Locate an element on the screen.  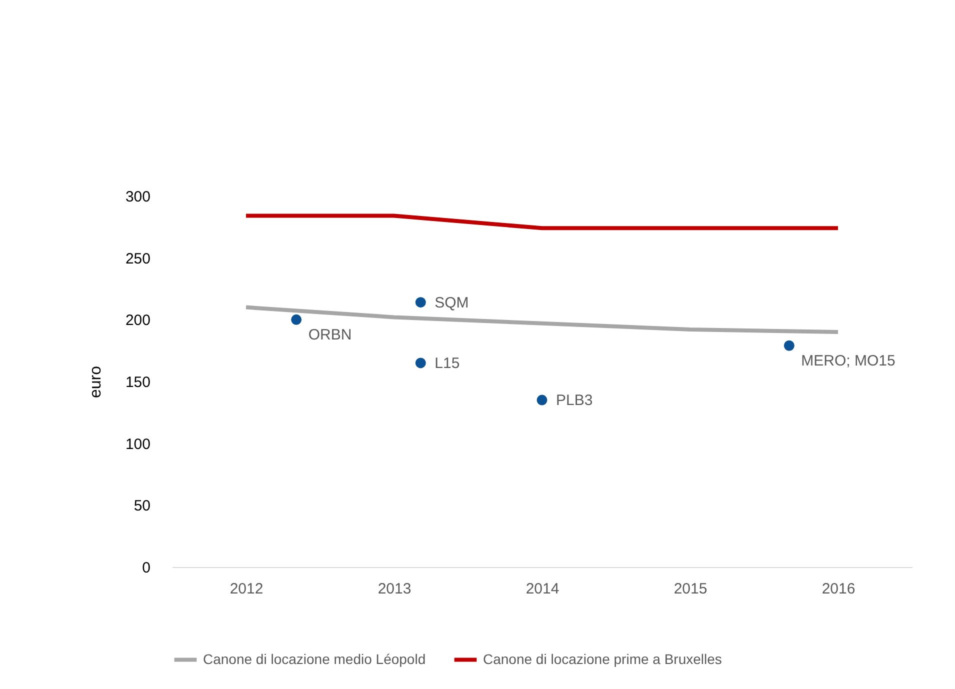
x-tick-label: 2013 is located at coordinates (395, 589).